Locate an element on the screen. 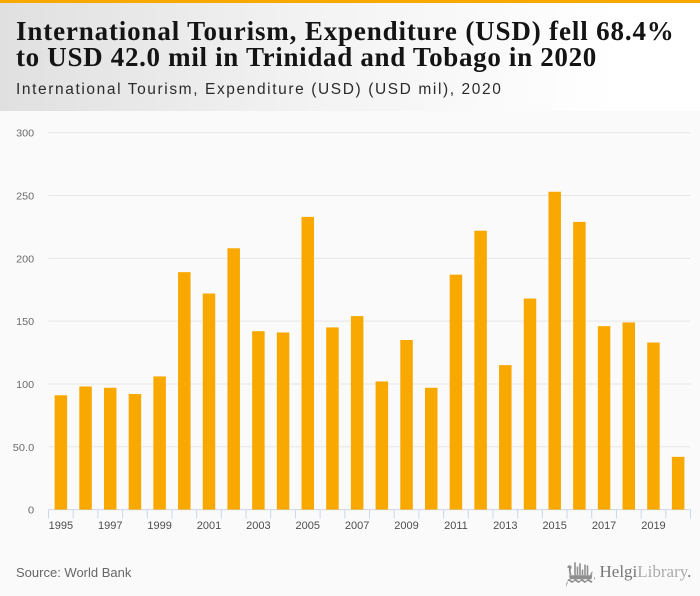 The image size is (700, 596). svg-text: 2015 is located at coordinates (554, 526).